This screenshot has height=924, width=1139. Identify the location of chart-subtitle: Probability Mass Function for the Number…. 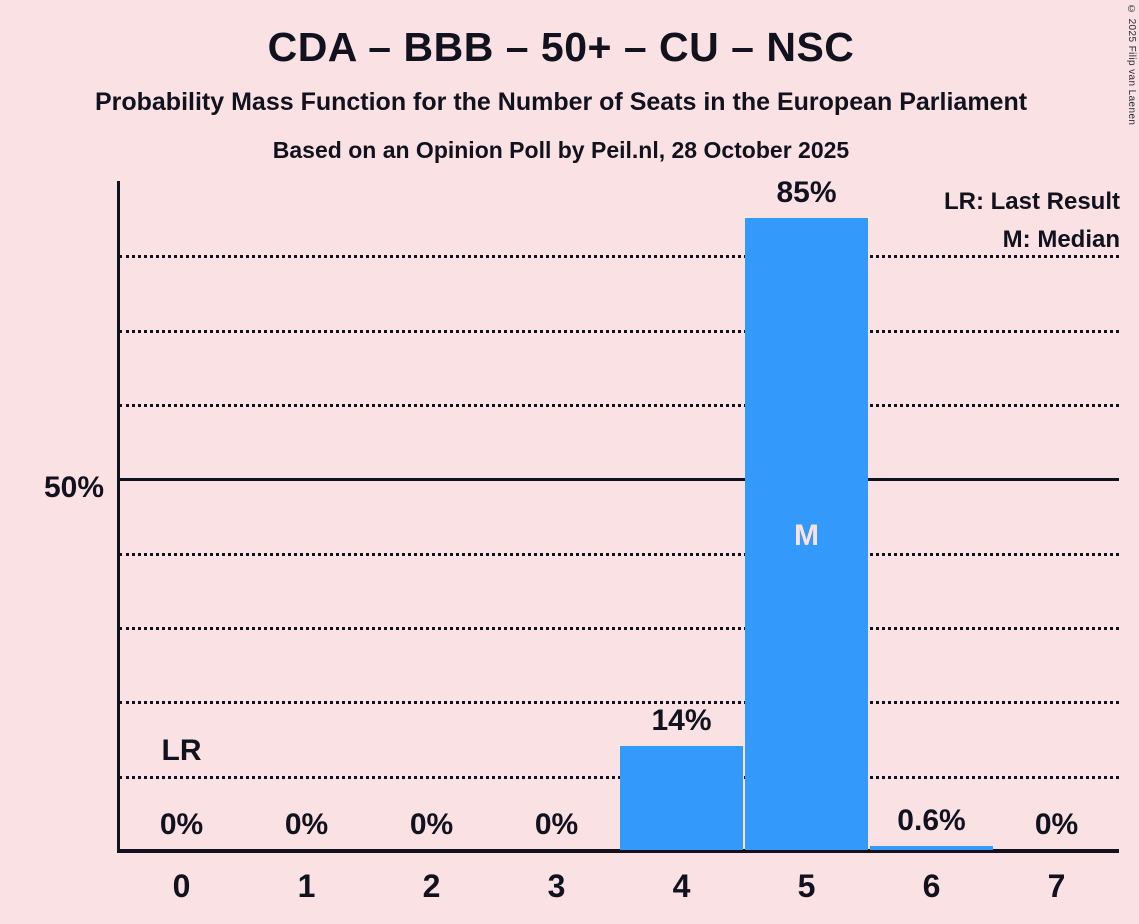
(561, 102).